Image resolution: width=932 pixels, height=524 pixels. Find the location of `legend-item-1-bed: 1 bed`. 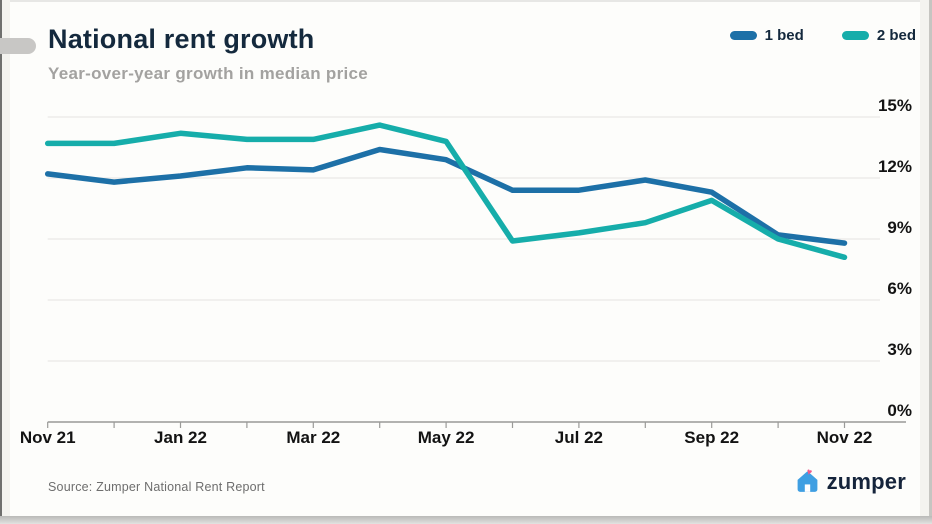

legend-item-1-bed: 1 bed is located at coordinates (766, 35).